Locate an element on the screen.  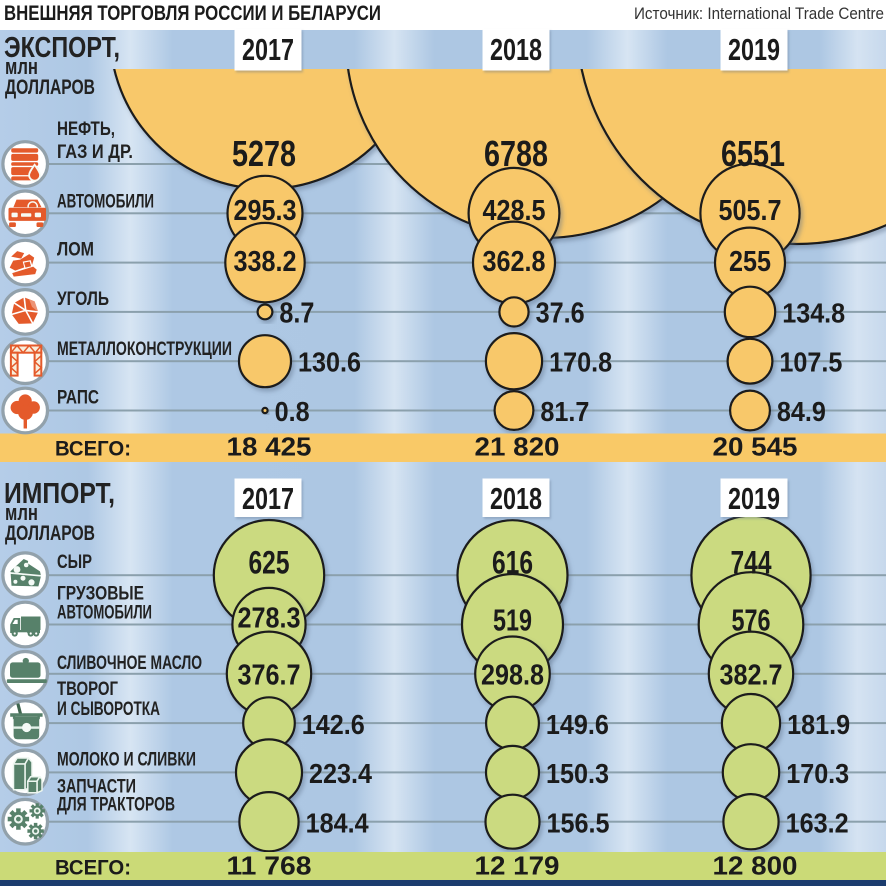
svg-text: 382.7 is located at coordinates (751, 675).